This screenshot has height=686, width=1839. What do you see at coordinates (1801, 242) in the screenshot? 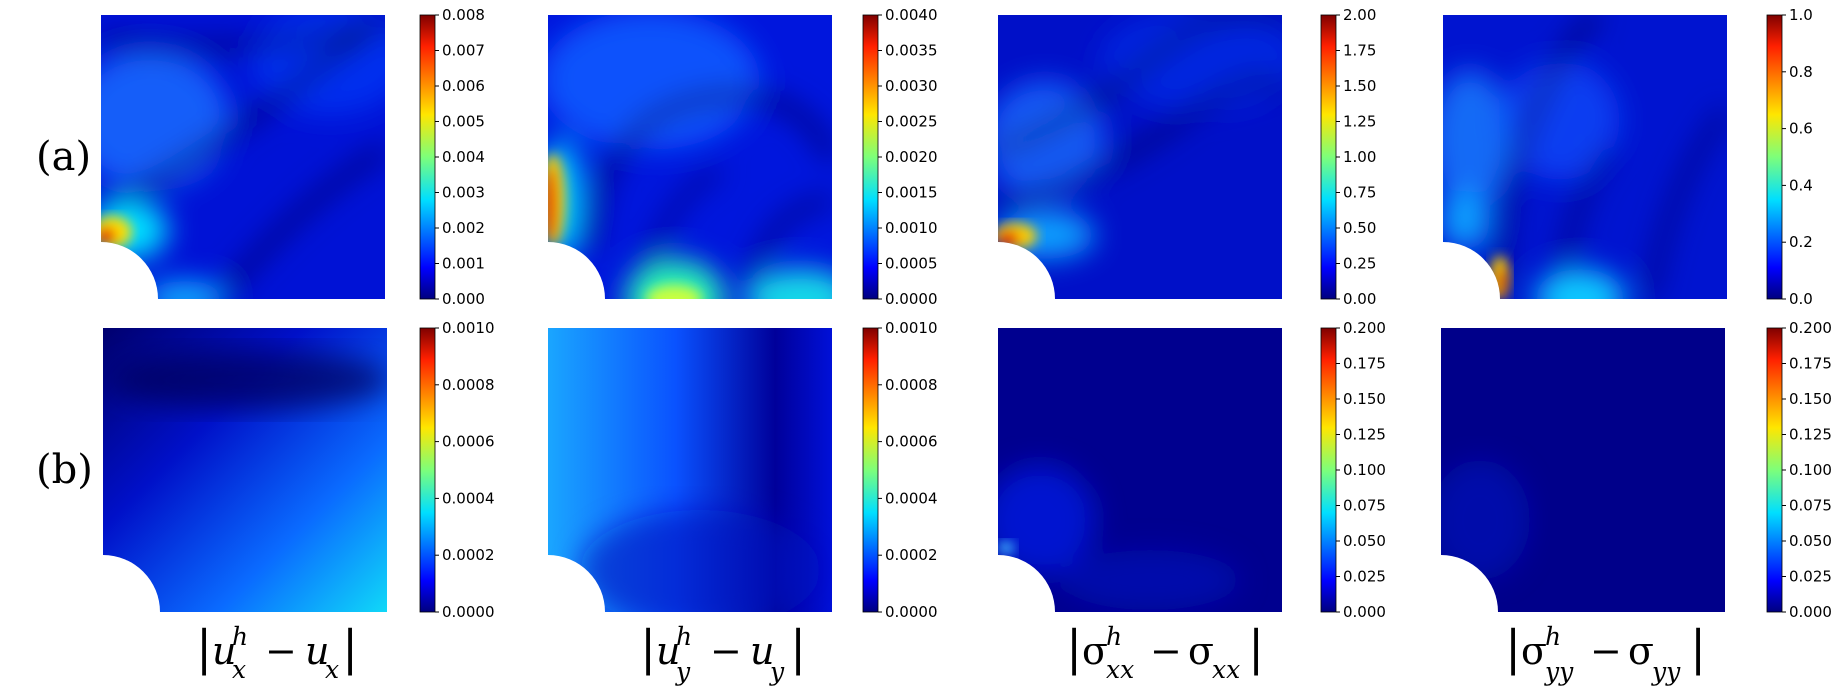
I see `colorbar-tick-label: 0.2` at bounding box center [1801, 242].